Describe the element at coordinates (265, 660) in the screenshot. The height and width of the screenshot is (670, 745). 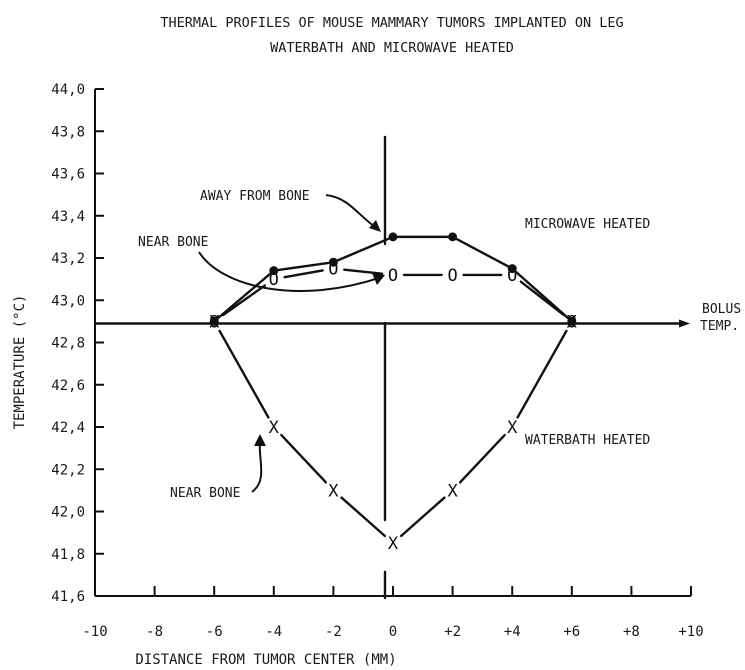
I see `x-axis-label: DISTANCE FROM TUMOR CENTER (MM)` at that location.